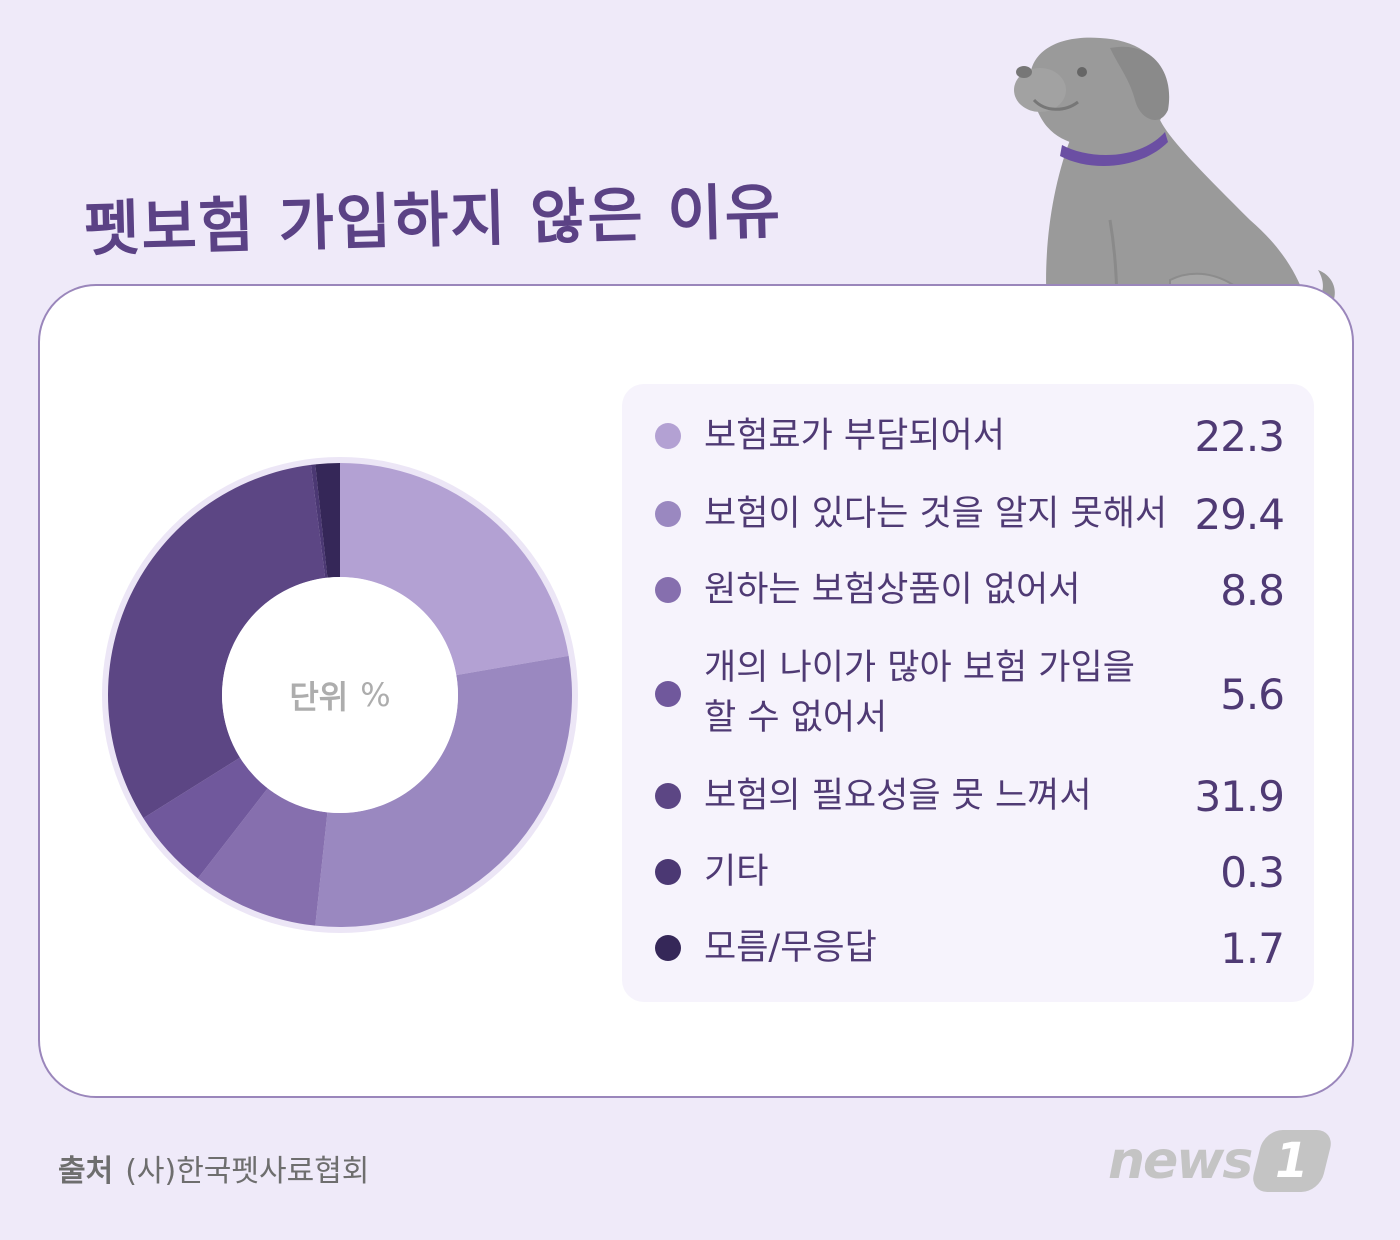  I want to click on legend-label-line2: 할 수 없어서, so click(796, 718).